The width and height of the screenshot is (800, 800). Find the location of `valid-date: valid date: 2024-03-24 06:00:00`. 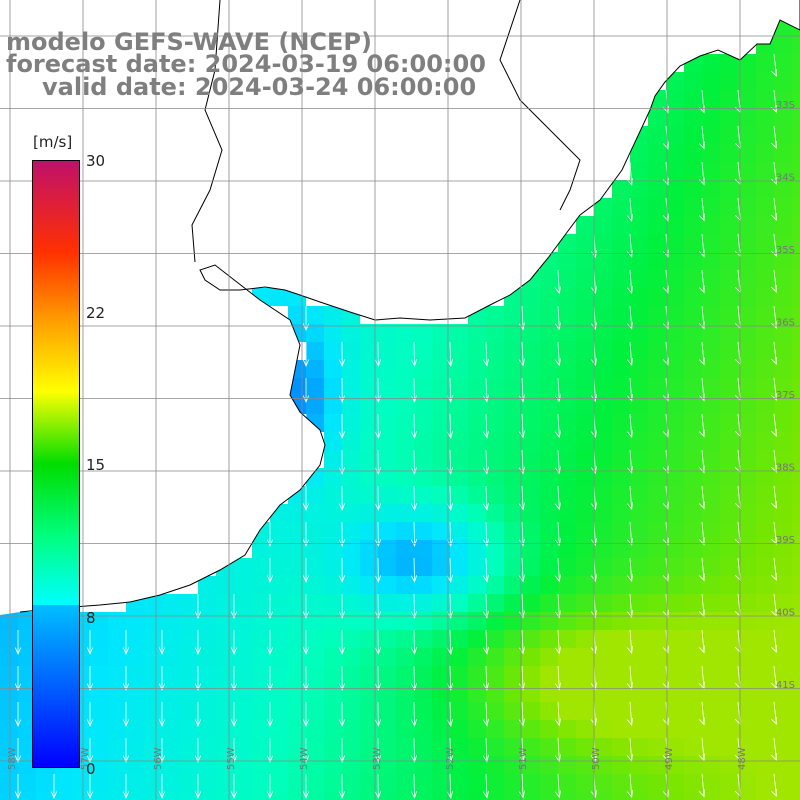

valid-date: valid date: 2024-03-24 06:00:00 is located at coordinates (259, 87).